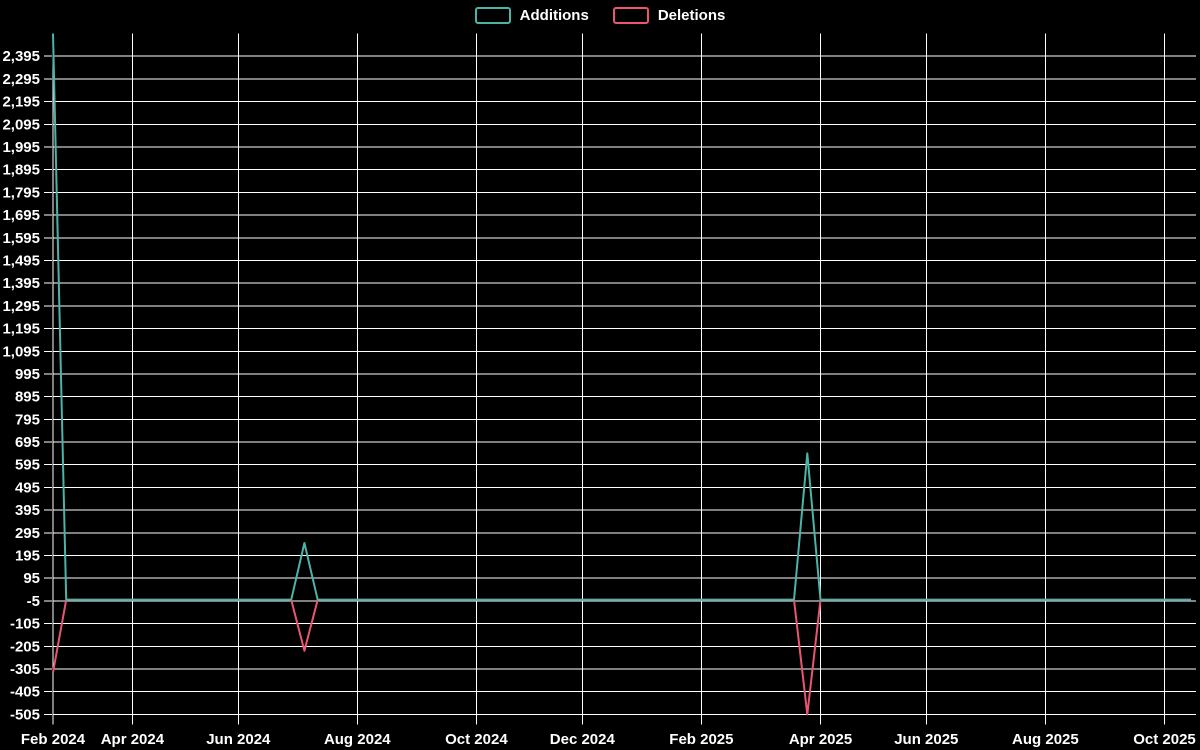  I want to click on y-axis-label: 795, so click(27, 419).